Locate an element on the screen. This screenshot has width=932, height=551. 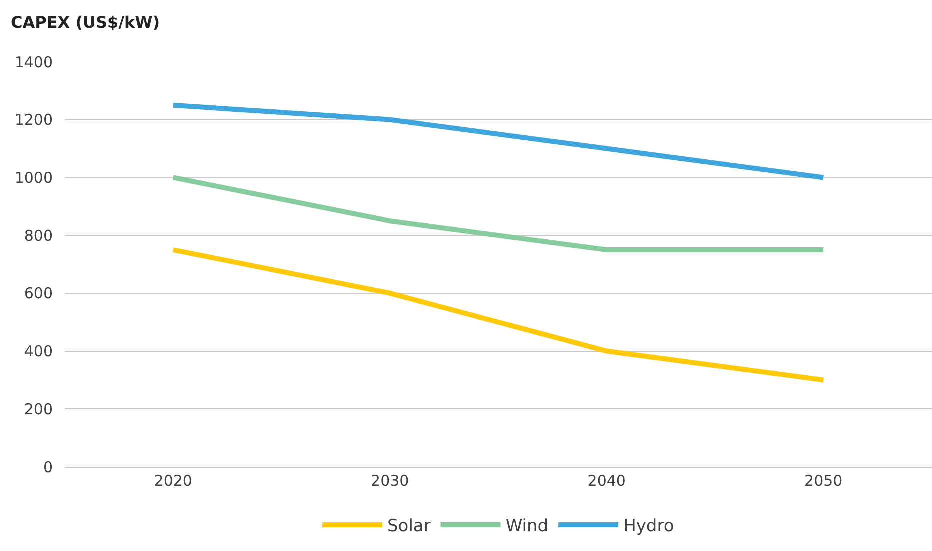
y-tick-label: 1400 is located at coordinates (33, 62).